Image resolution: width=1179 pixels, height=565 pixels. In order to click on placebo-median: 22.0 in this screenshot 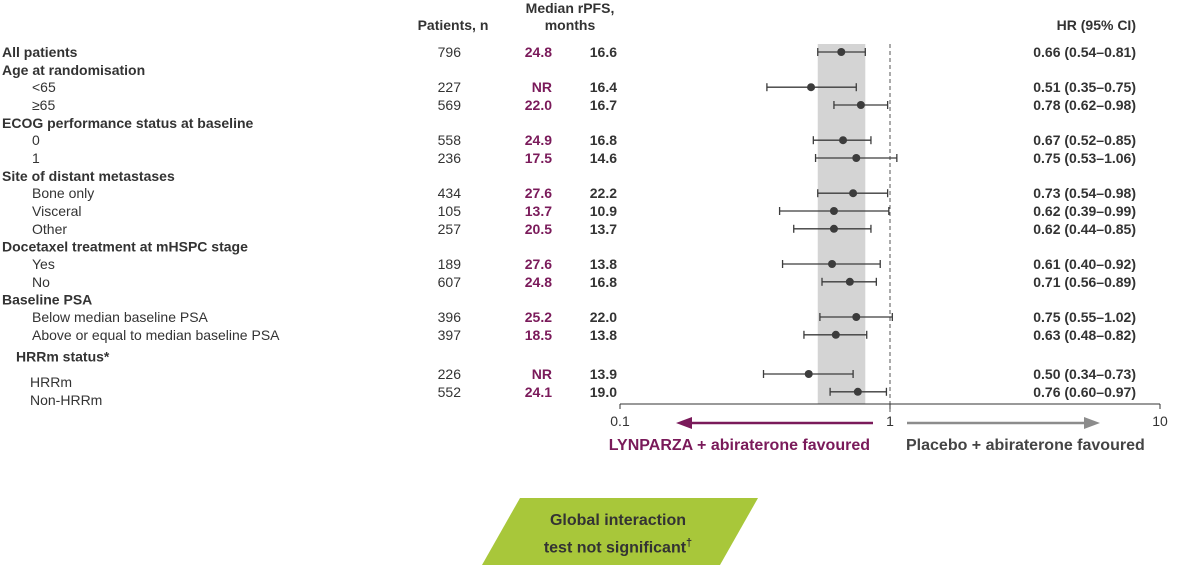, I will do `click(603, 317)`.